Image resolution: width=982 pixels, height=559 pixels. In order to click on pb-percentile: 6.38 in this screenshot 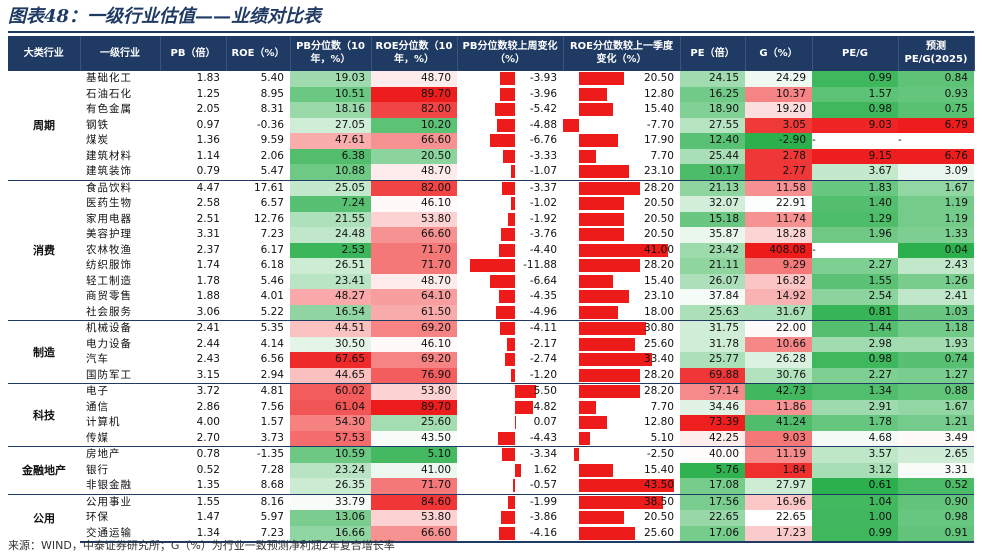, I will do `click(330, 156)`.